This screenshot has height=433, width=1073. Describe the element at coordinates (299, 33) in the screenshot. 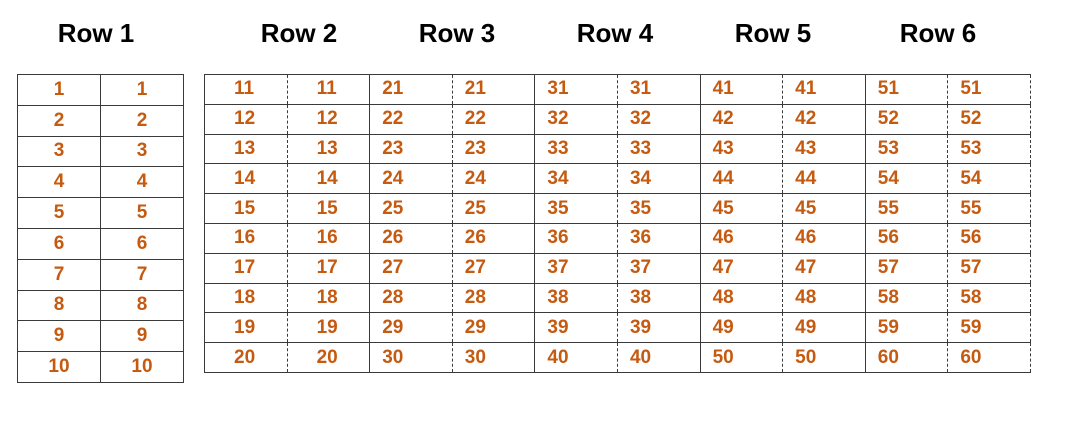

I see `header-row-2: Row 2` at that location.